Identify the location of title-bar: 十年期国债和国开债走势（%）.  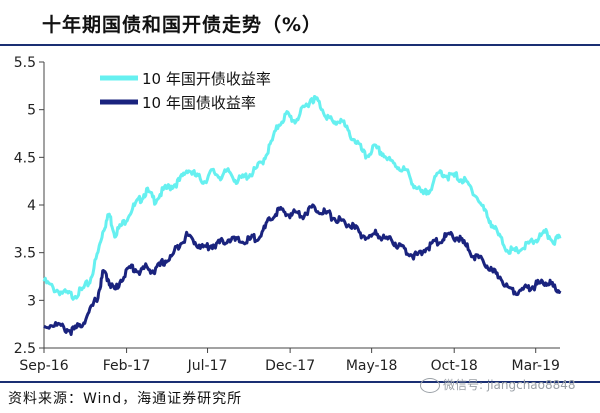
(300, 23).